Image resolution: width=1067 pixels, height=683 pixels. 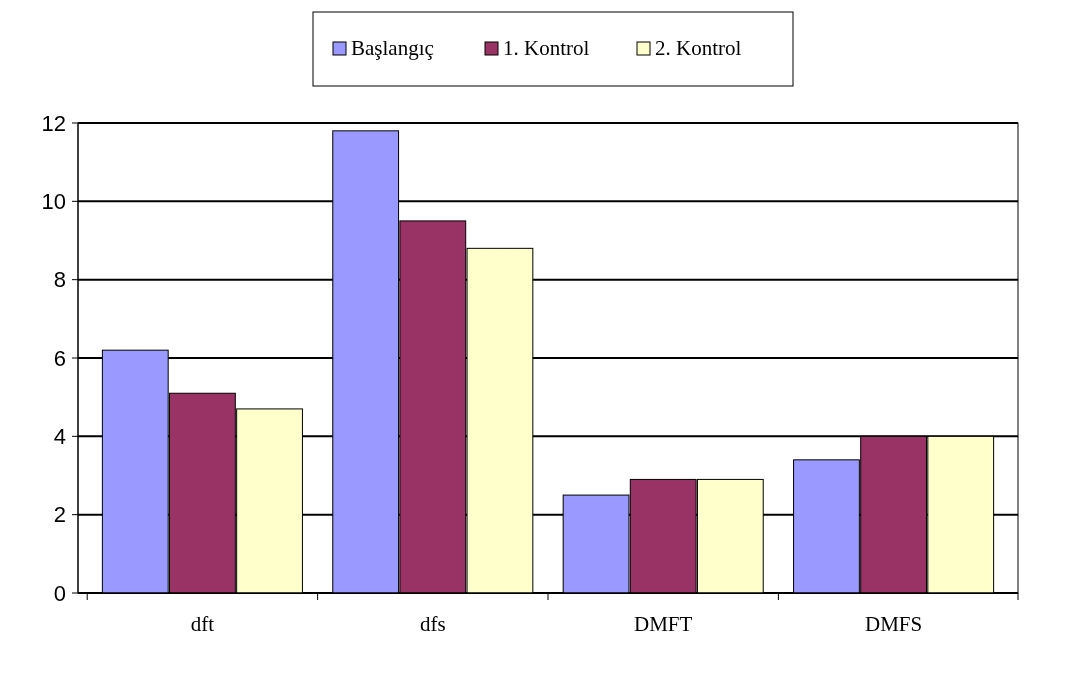 What do you see at coordinates (53, 123) in the screenshot?
I see `y-tick-label: 12` at bounding box center [53, 123].